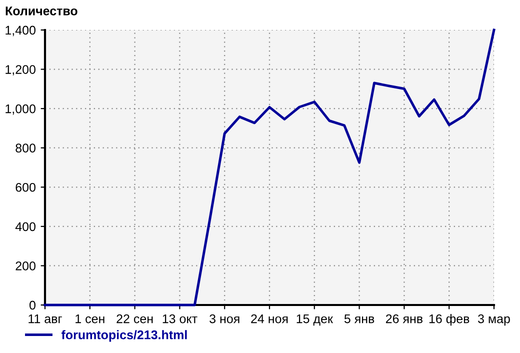  What do you see at coordinates (134, 319) in the screenshot?
I see `x-tick-label: 22 сен` at bounding box center [134, 319].